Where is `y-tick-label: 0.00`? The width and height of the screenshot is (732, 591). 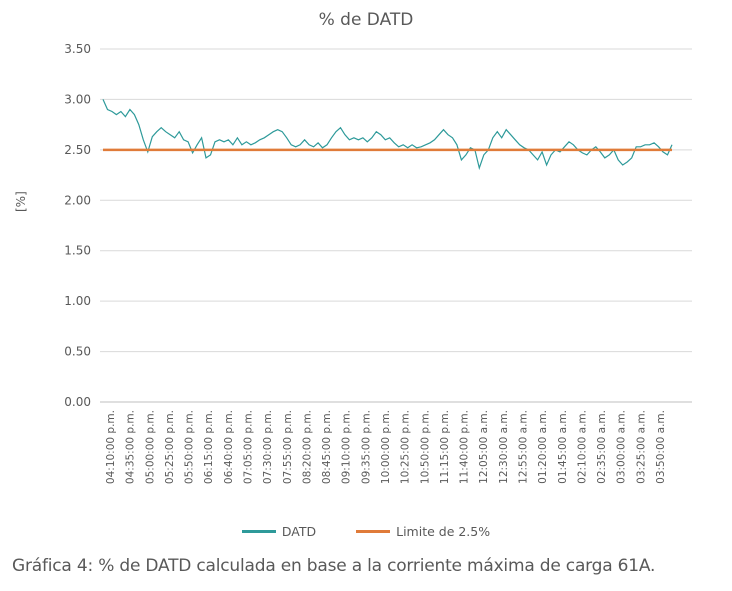
y-tick-label: 0.00 is located at coordinates (77, 402).